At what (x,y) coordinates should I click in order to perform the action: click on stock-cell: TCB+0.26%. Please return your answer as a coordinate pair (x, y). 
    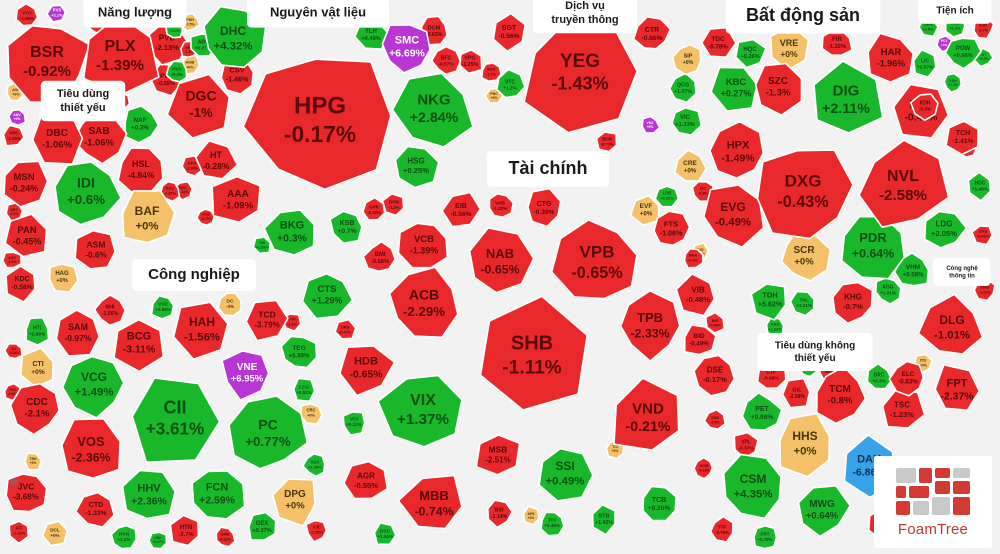
    Looking at the image, I should click on (659, 503).